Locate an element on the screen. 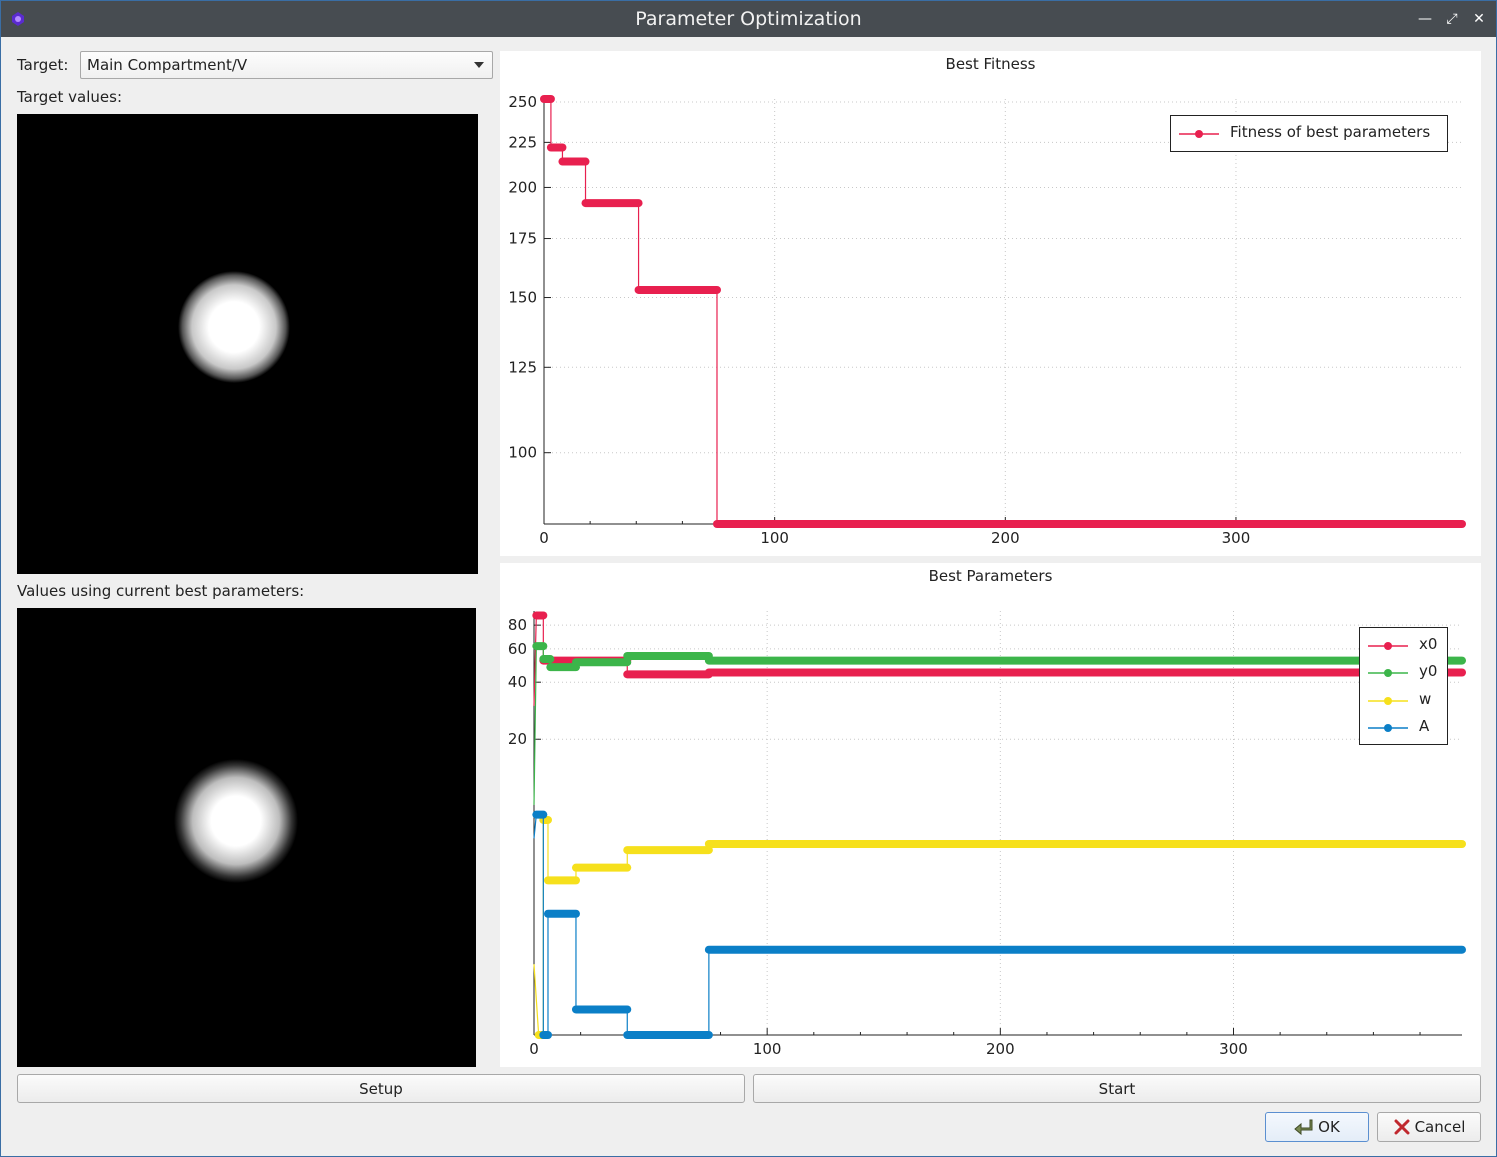 This screenshot has width=1497, height=1157. params-xtick-label: 100 is located at coordinates (767, 1049).